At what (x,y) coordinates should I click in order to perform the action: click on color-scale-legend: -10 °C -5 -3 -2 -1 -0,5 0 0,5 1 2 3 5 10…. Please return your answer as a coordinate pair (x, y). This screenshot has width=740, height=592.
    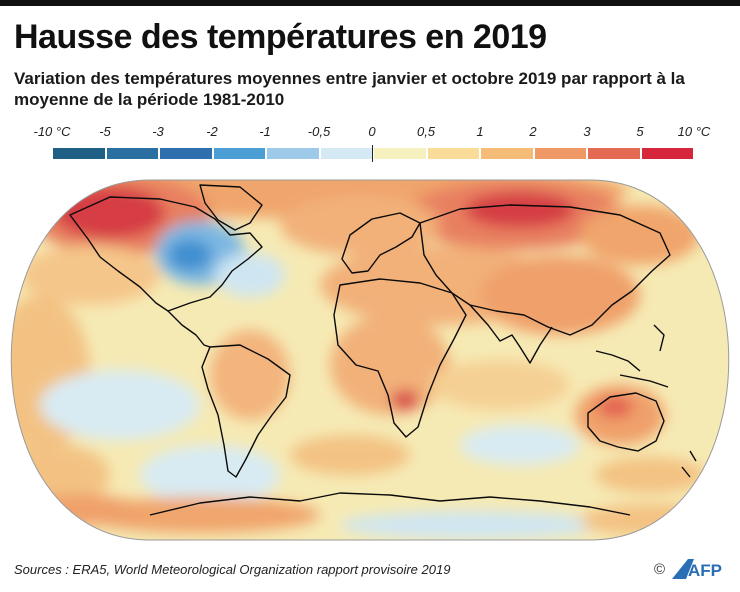
    Looking at the image, I should click on (372, 144).